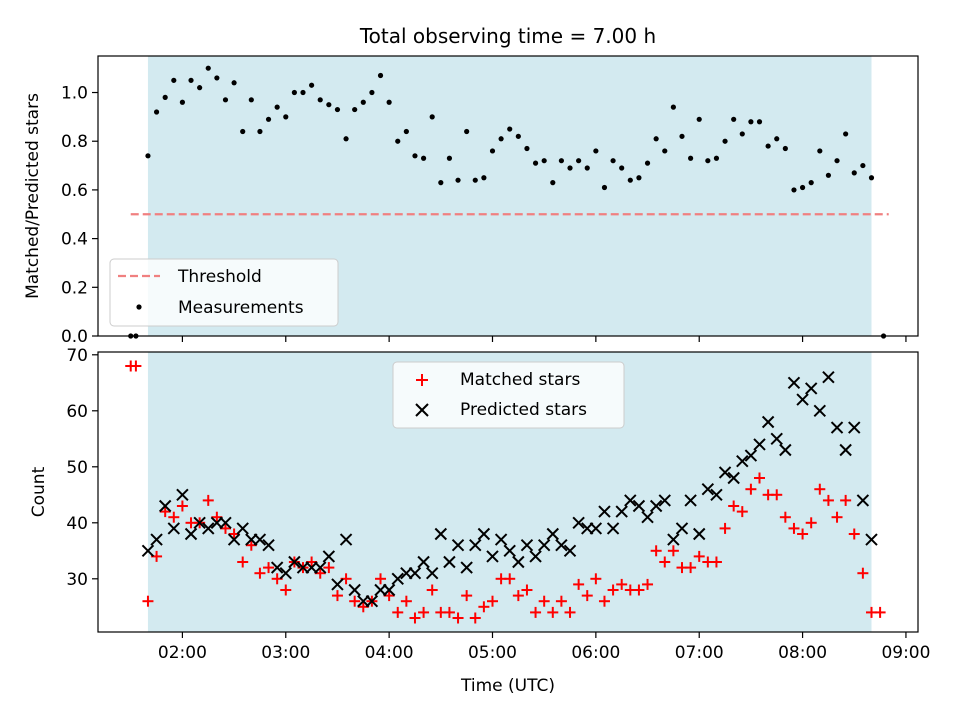  What do you see at coordinates (595, 653) in the screenshot?
I see `count-x-tick-label: 06:00` at bounding box center [595, 653].